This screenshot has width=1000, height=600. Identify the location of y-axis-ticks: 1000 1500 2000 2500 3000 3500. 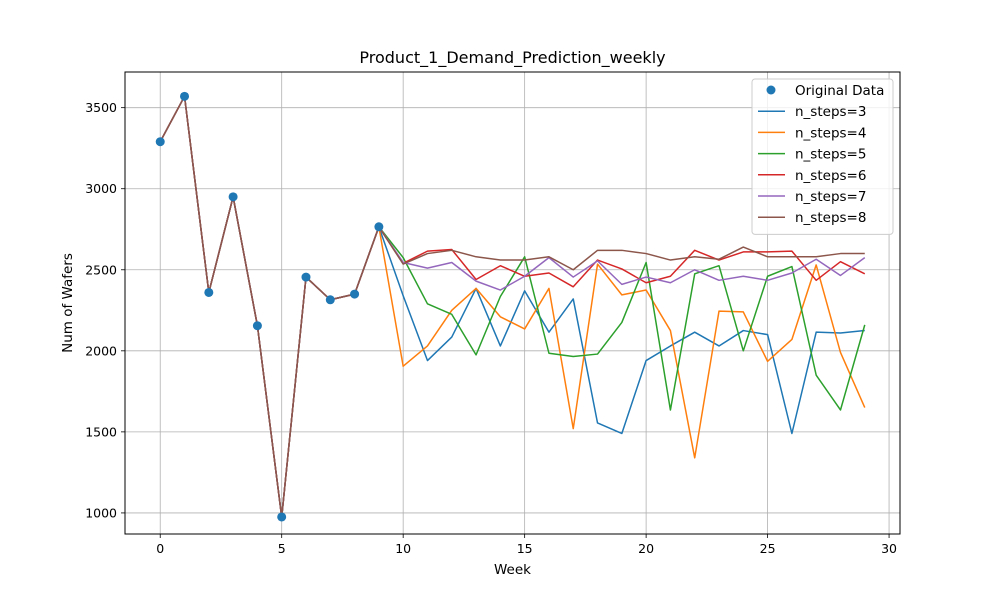
(105, 310).